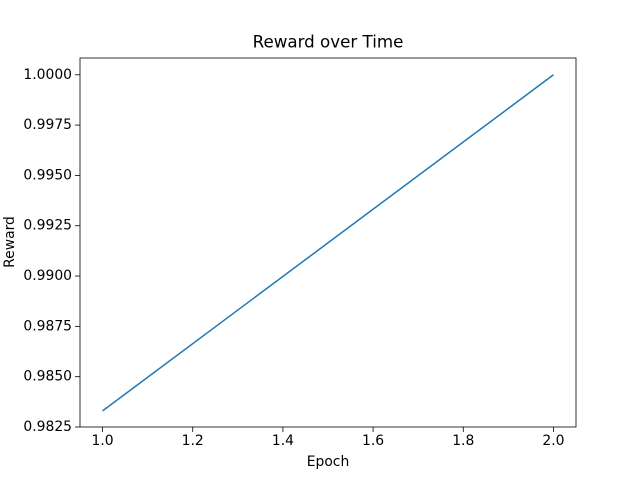  I want to click on chart-title: Reward over Time, so click(328, 42).